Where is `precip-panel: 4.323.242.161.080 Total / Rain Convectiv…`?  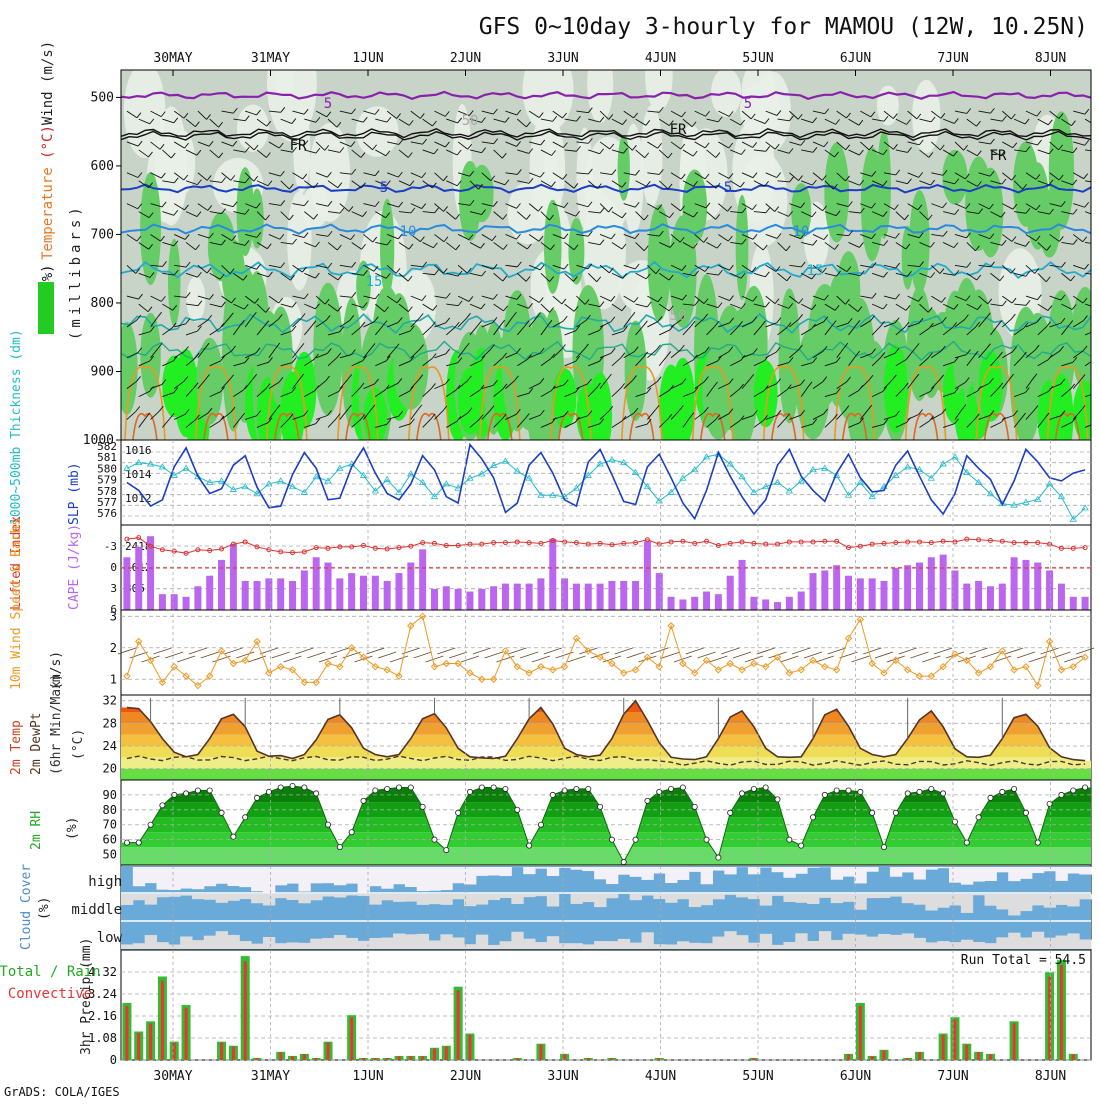
precip-panel: 4.323.242.161.080 Total / Rain Convectiv… is located at coordinates (545, 1002).